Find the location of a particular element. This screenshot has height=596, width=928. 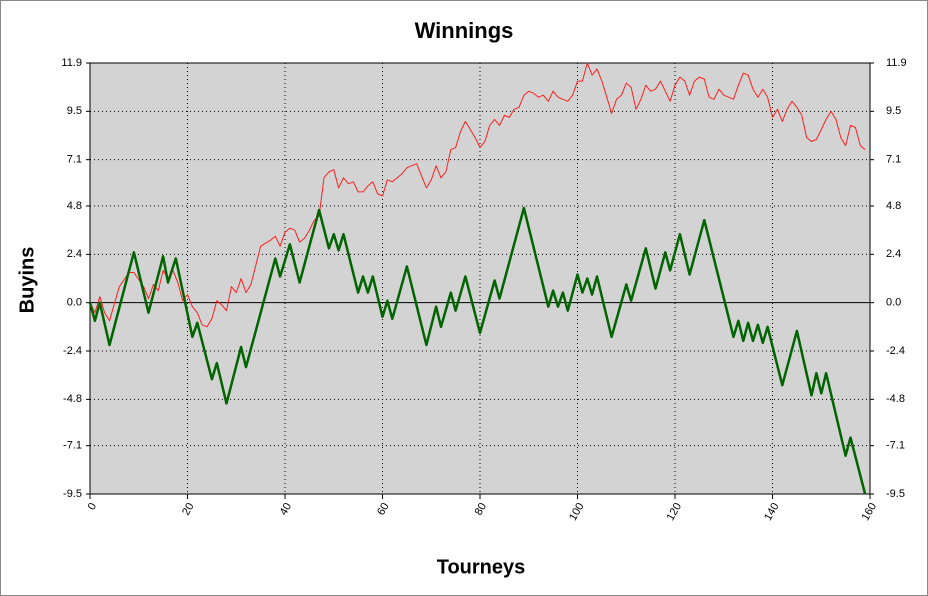

y-tick-label: 9.5 is located at coordinates (74, 111).